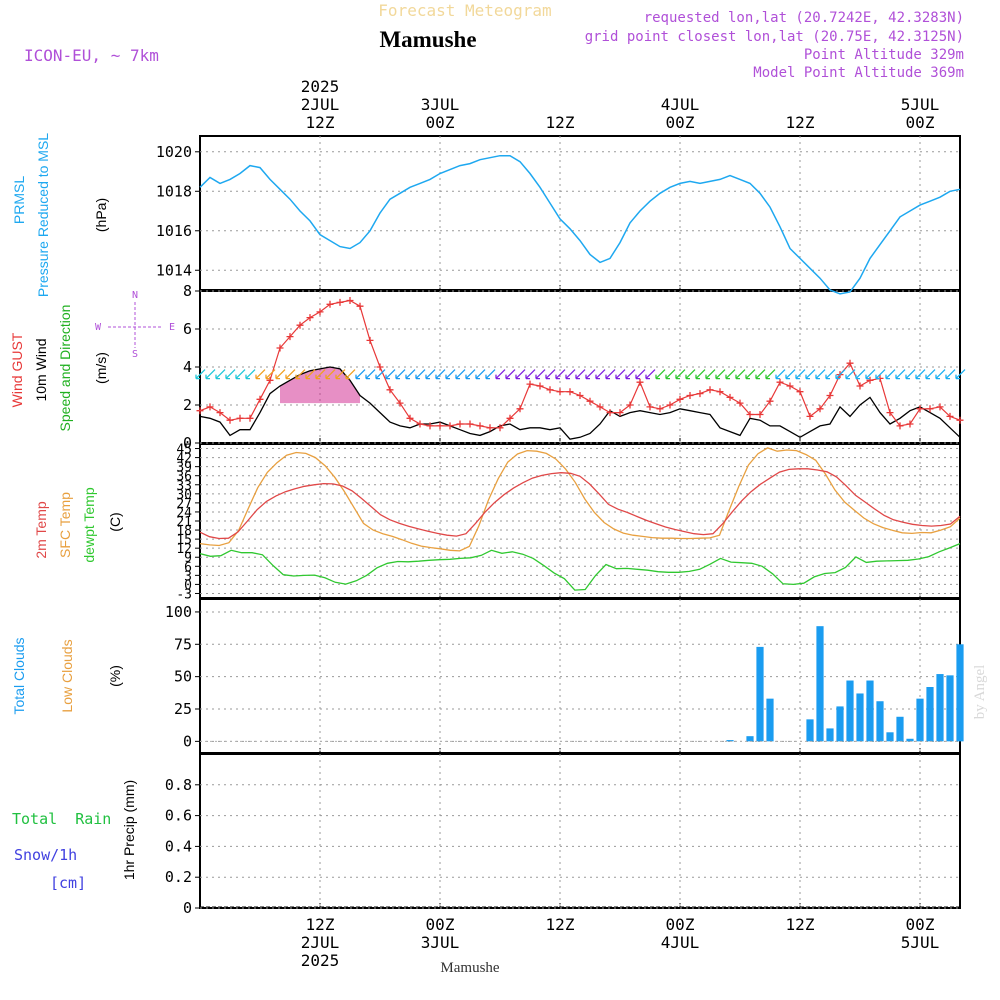  Describe the element at coordinates (920, 942) in the screenshot. I see `time-label: 5JUL` at that location.